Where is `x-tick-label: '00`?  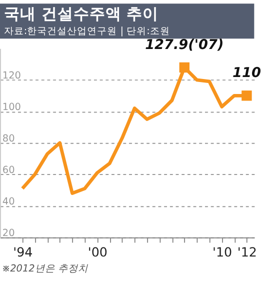
x-tick-label: '00 is located at coordinates (98, 252).